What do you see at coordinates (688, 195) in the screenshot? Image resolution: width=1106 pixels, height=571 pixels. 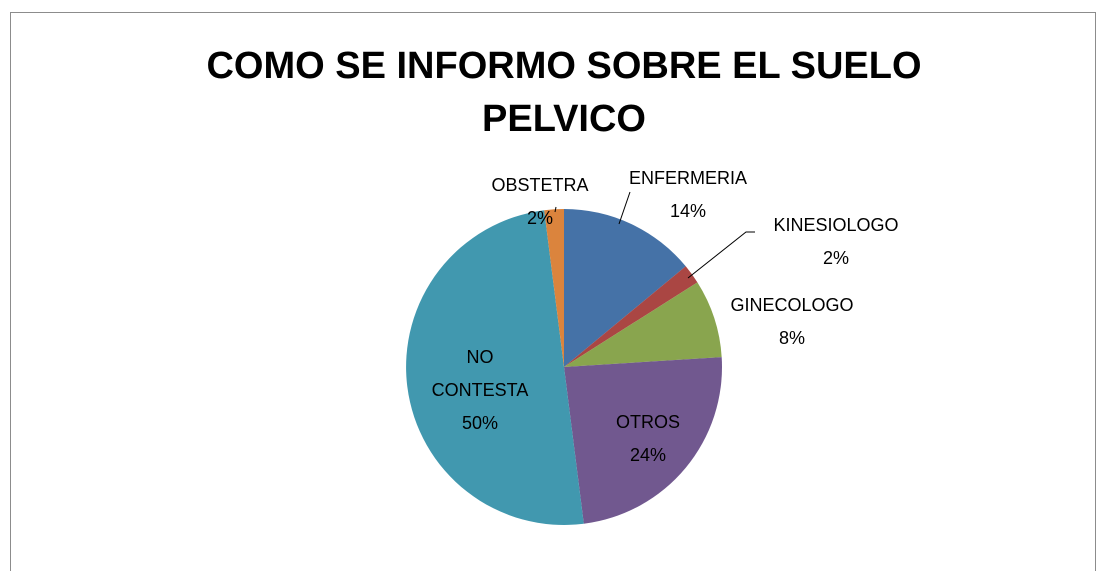 I see `data-label: ENFERMERIA 14%` at bounding box center [688, 195].